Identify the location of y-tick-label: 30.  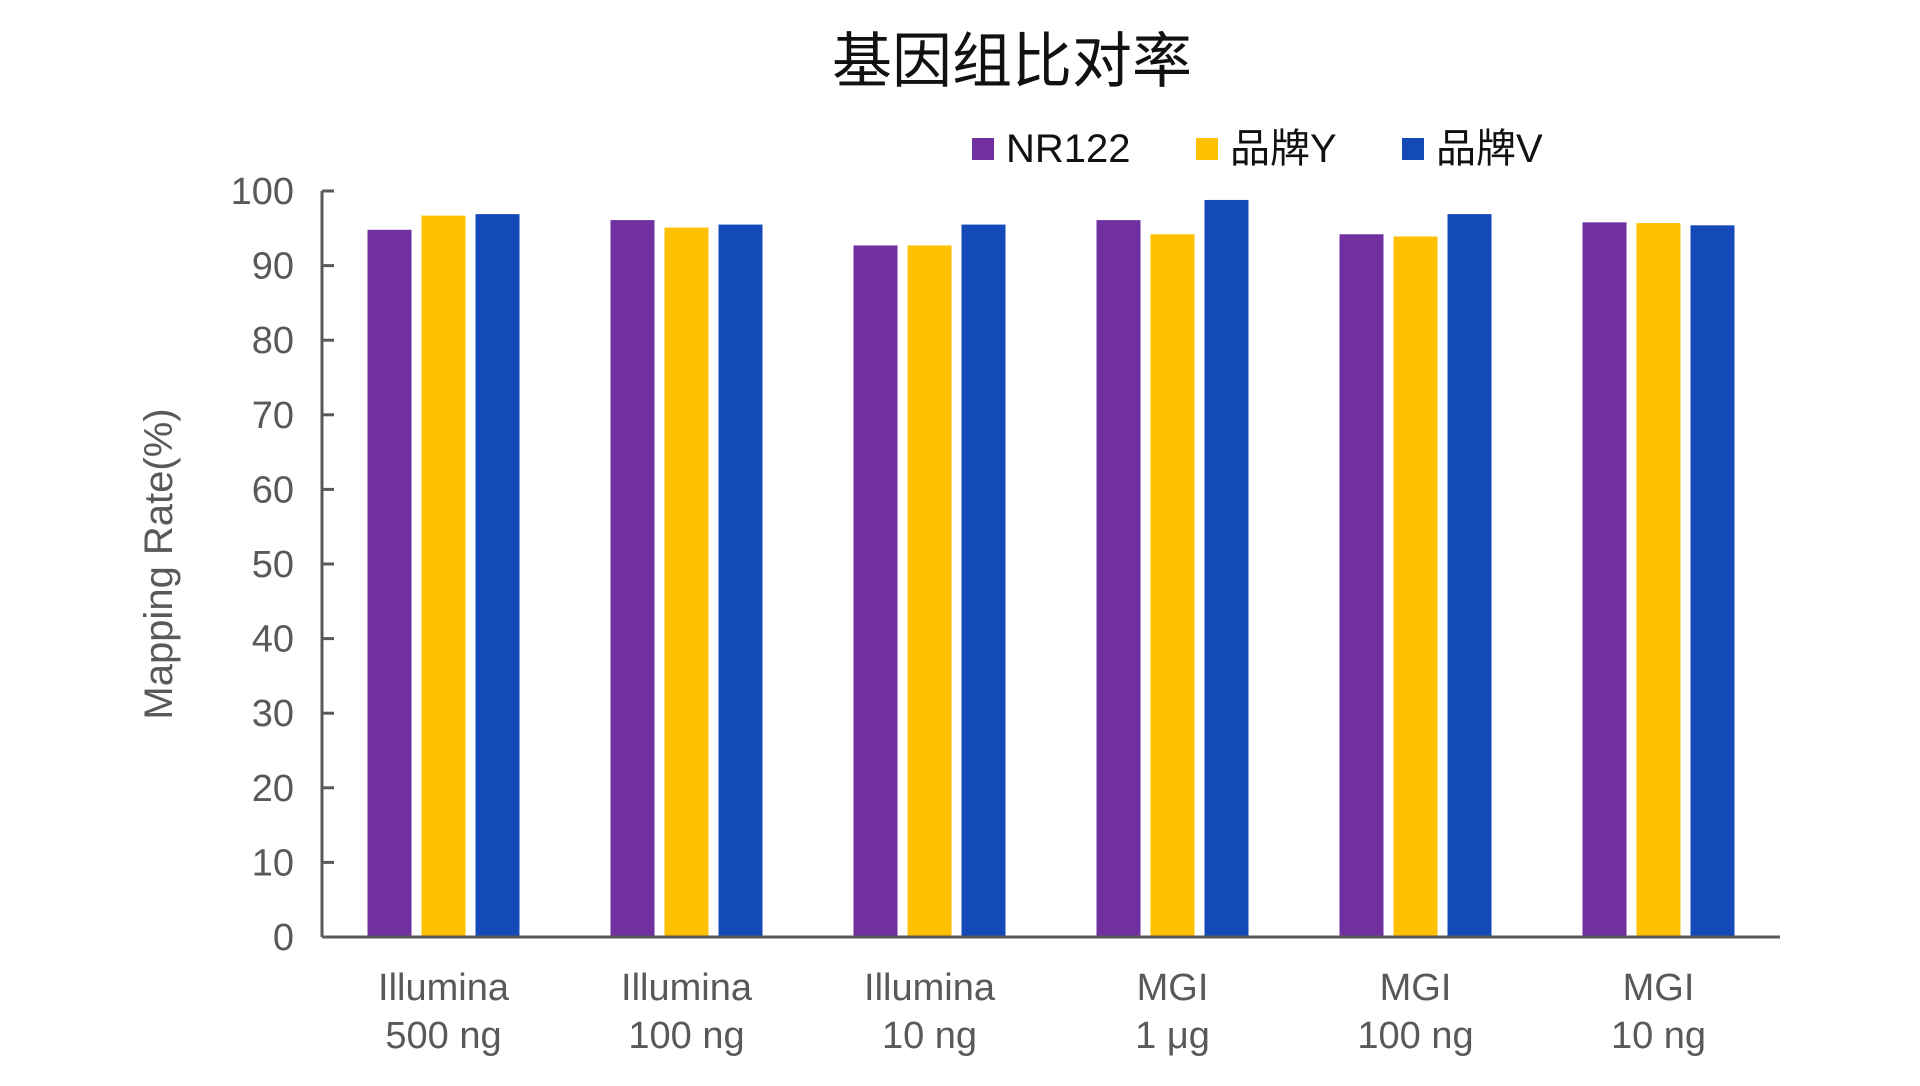
(273, 714).